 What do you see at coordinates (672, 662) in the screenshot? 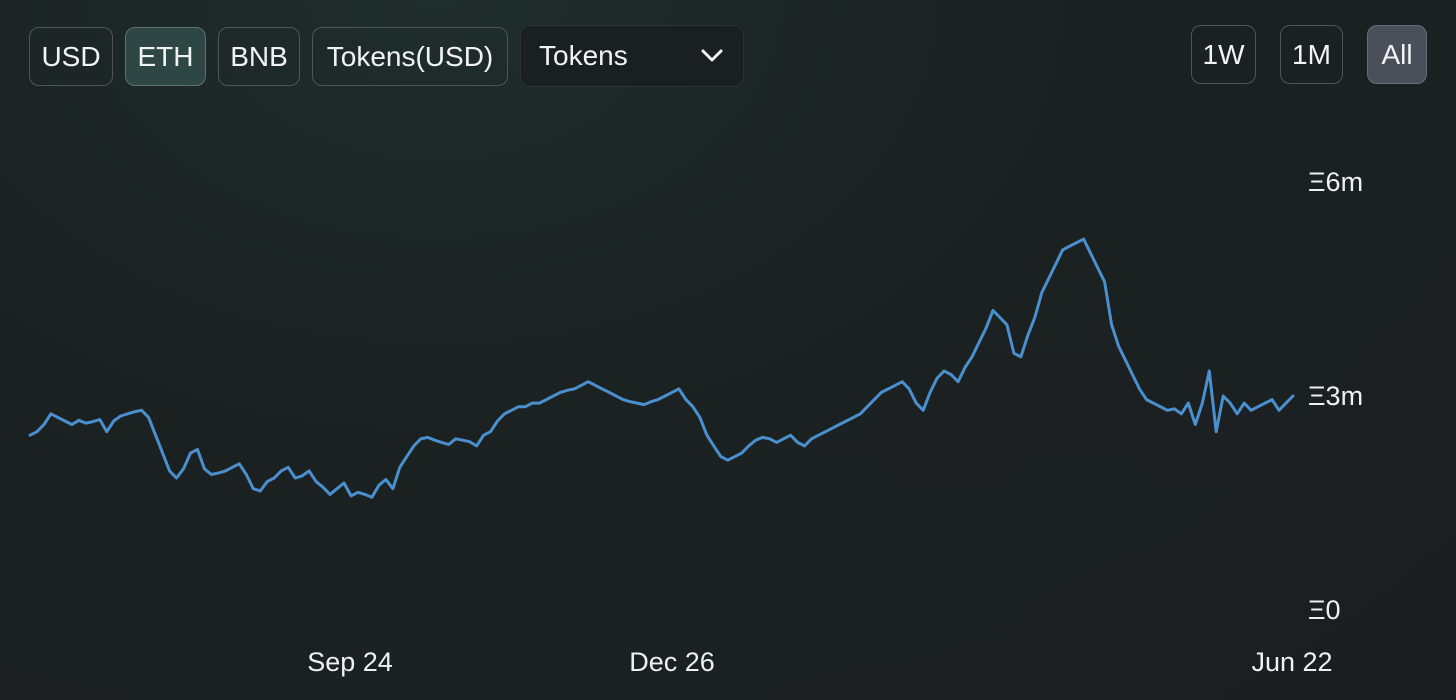
I see `x-tick-label: Dec 26` at bounding box center [672, 662].